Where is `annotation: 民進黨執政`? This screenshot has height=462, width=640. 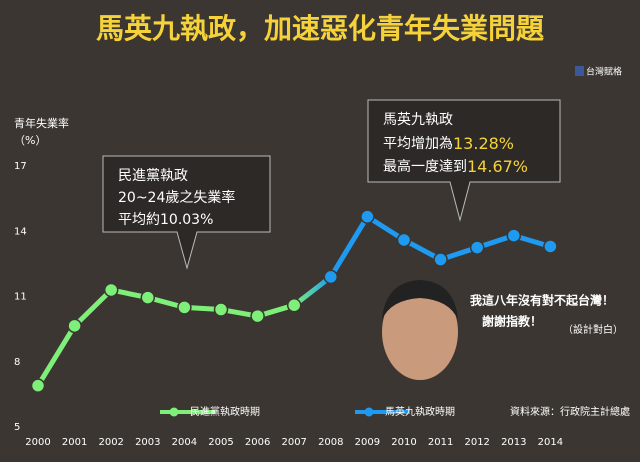 annotation: 民進黨執政 is located at coordinates (153, 176).